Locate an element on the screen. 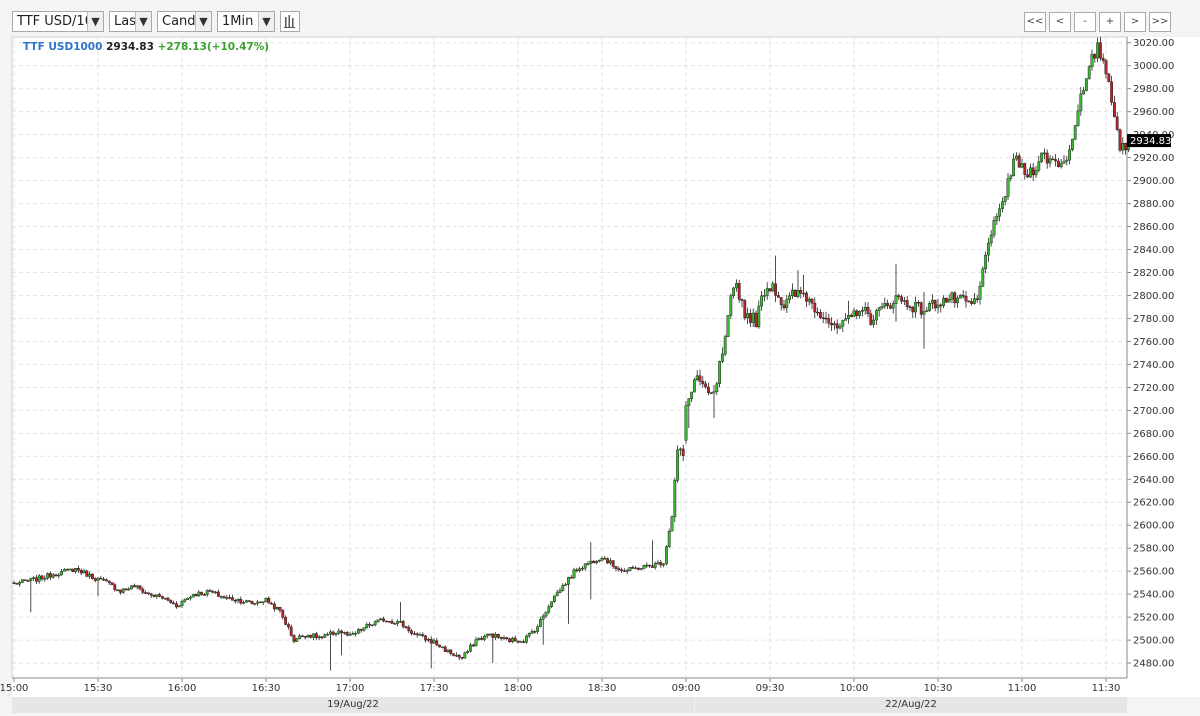  price-type-select: Last ▼ is located at coordinates (130, 21).